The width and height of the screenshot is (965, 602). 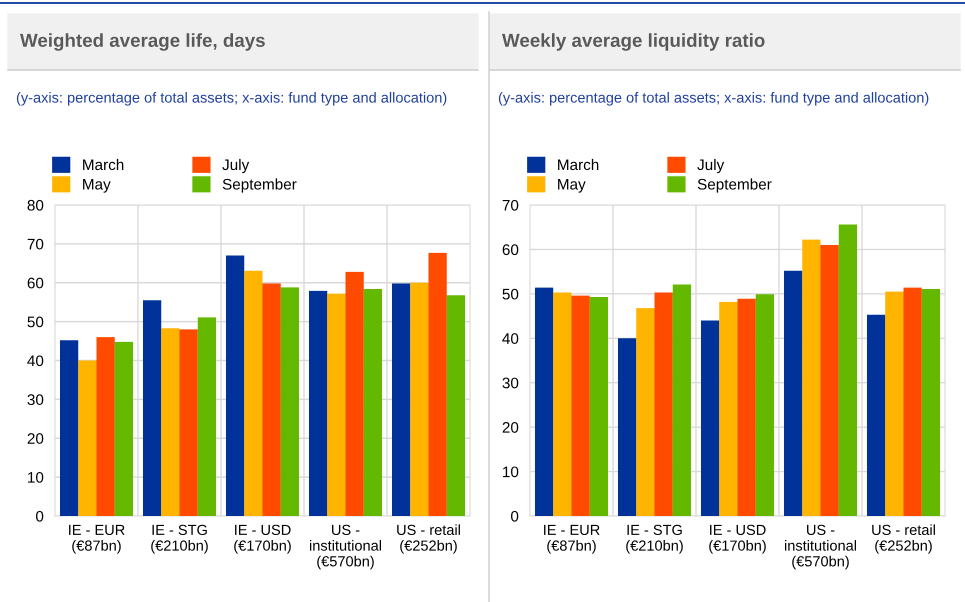 I want to click on y-tick-label: 80, so click(x=36, y=205).